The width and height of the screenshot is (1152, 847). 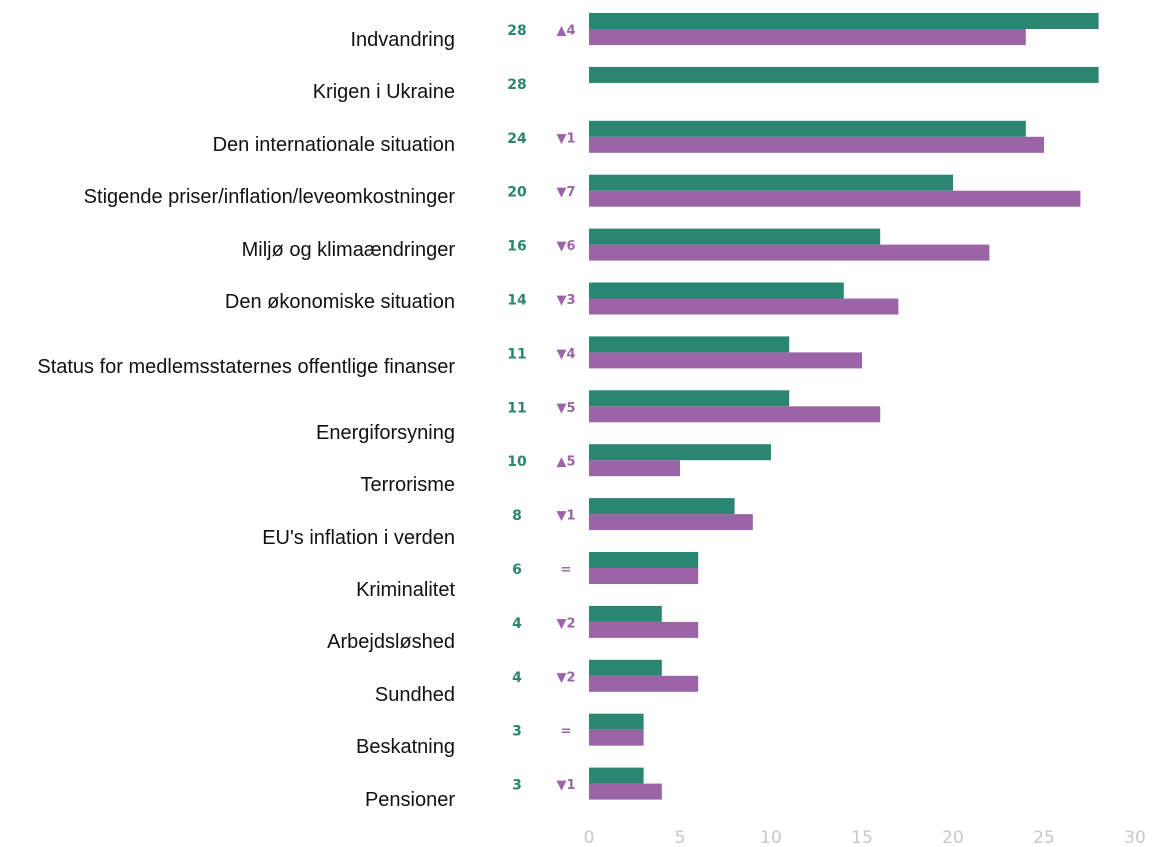 What do you see at coordinates (565, 462) in the screenshot?
I see `change-label: ▲5` at bounding box center [565, 462].